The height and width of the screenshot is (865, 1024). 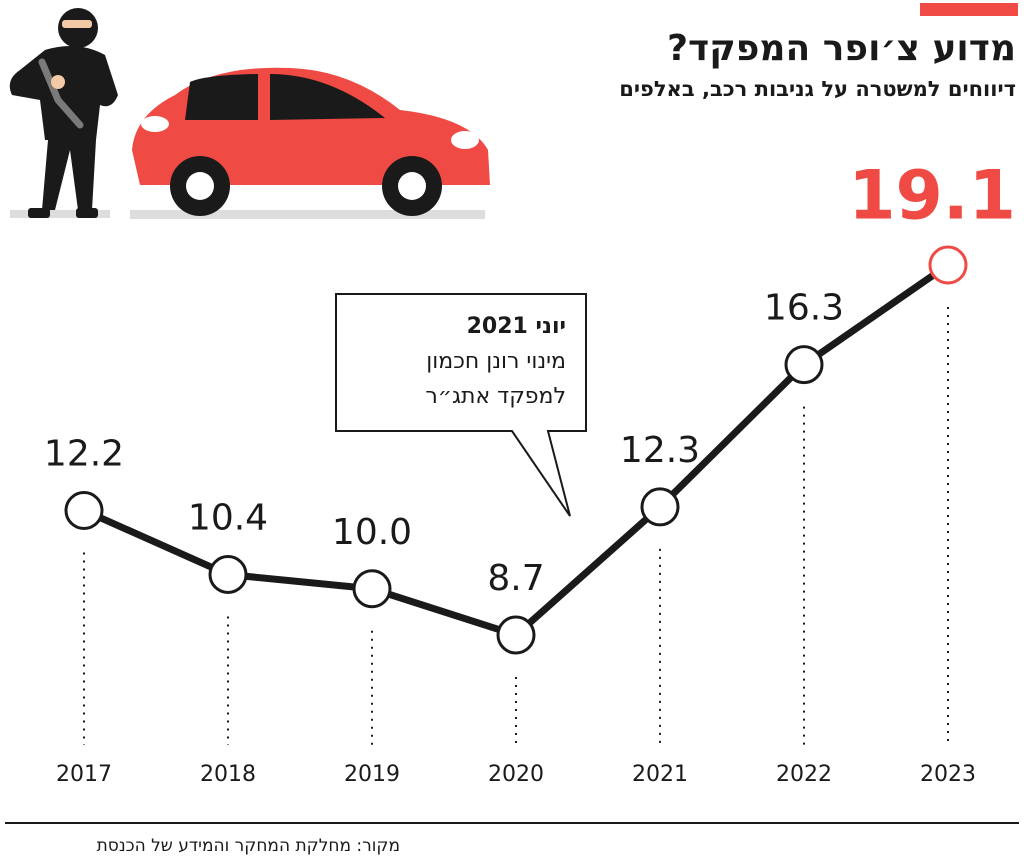 What do you see at coordinates (932, 196) in the screenshot?
I see `data-label: 19.1` at bounding box center [932, 196].